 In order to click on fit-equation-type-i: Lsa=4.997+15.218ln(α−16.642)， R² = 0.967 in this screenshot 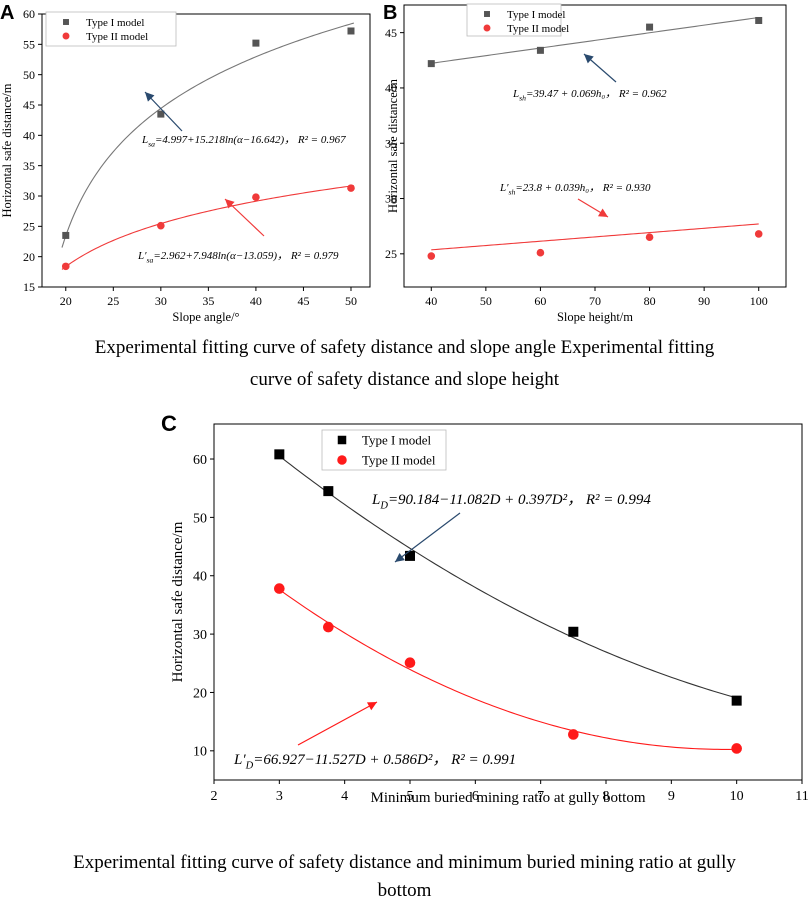, I will do `click(243, 141)`.